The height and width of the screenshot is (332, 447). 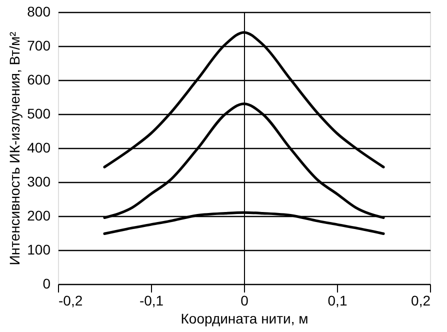 I want to click on x-tick-label: -0,2, so click(x=70, y=300).